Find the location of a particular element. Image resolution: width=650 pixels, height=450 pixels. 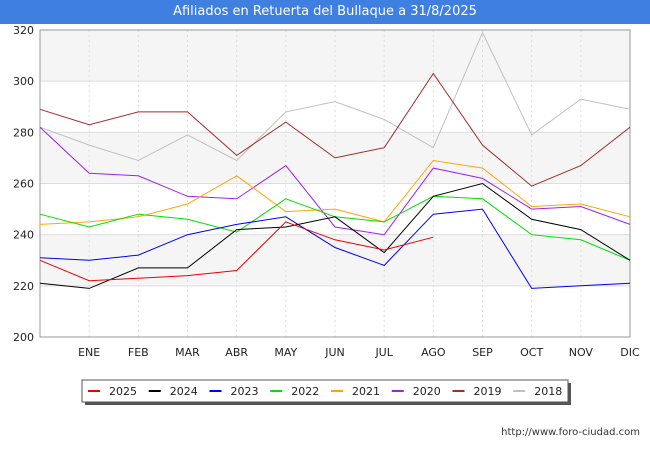

x-tick-label: DIC is located at coordinates (630, 352).